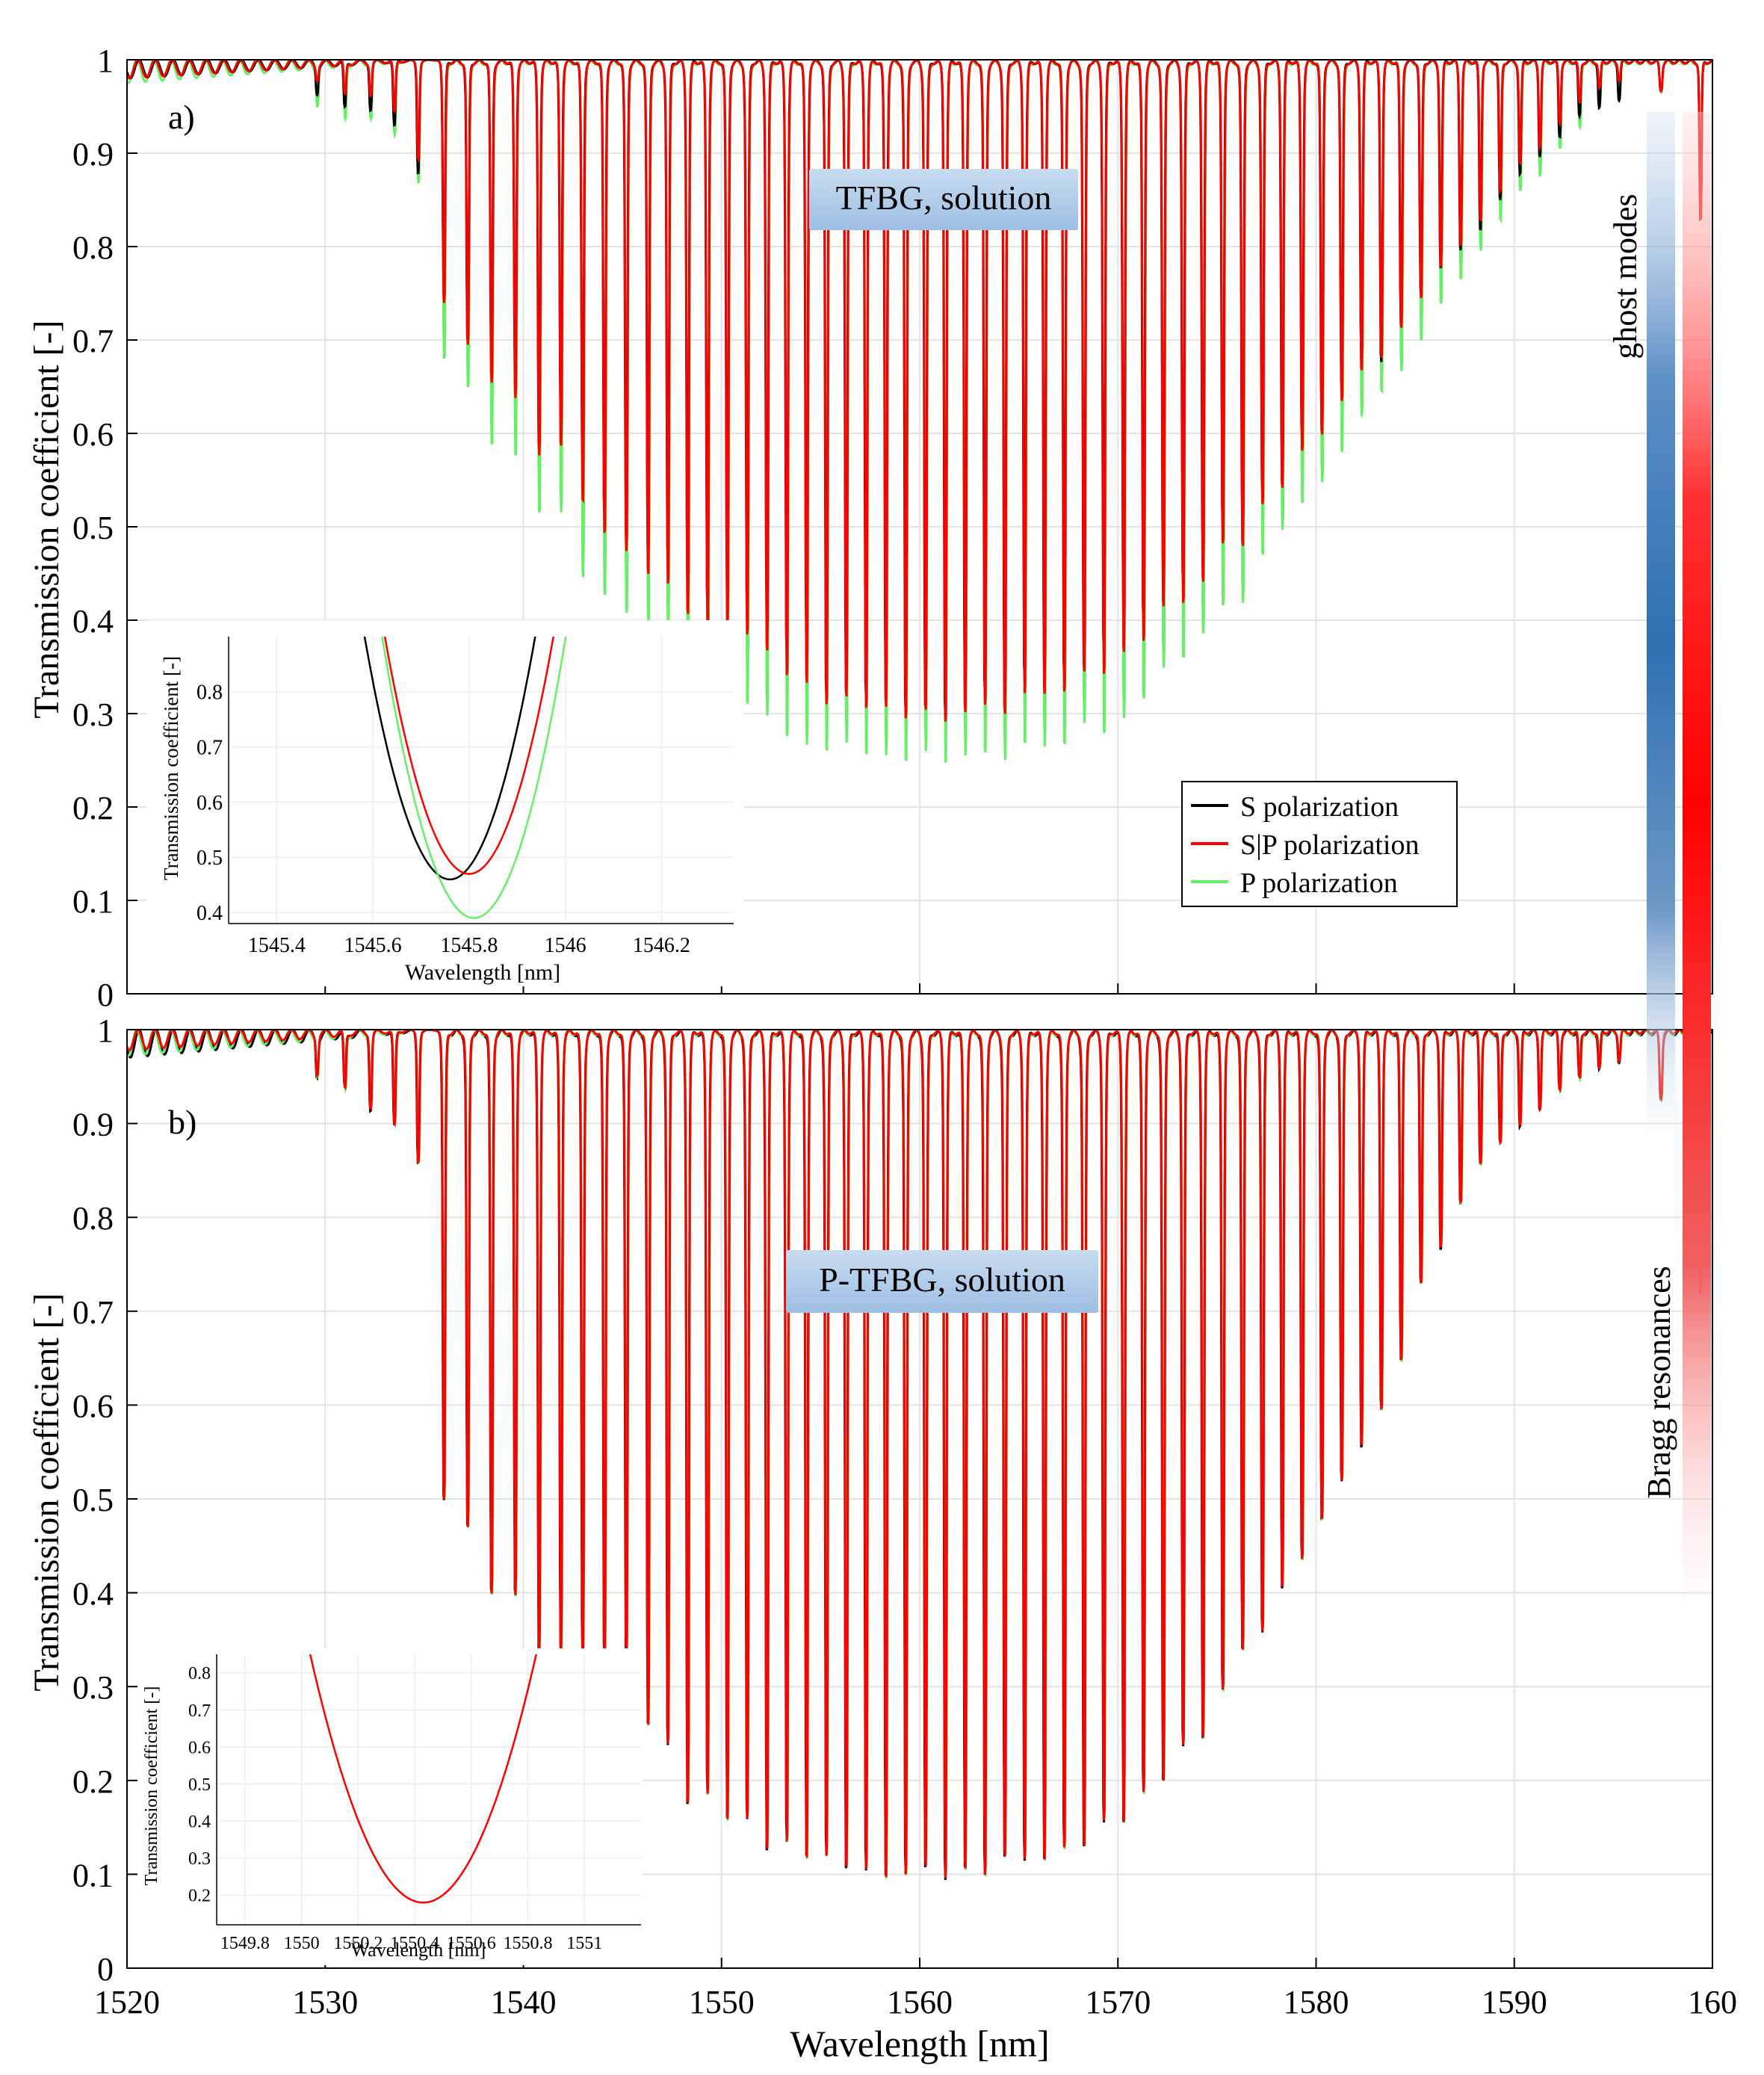 This screenshot has height=2075, width=1764. Describe the element at coordinates (277, 945) in the screenshot. I see `inset-x-tick-label: 1545.4` at that location.